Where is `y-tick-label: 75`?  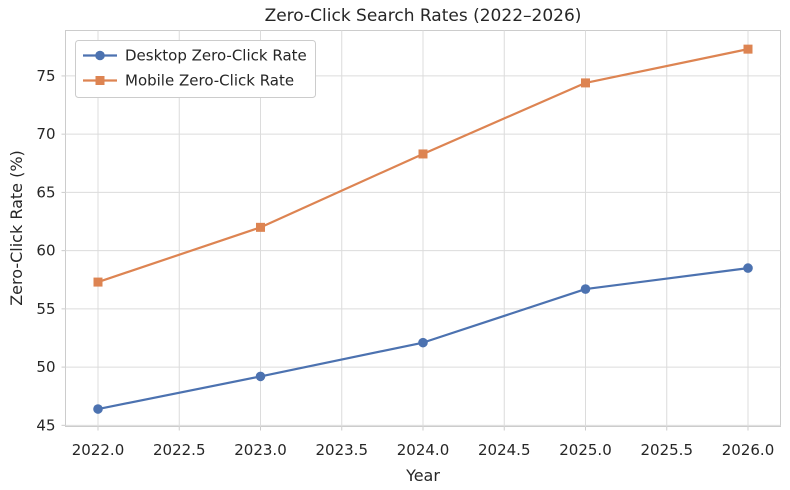 y-tick-label: 75 is located at coordinates (45, 76).